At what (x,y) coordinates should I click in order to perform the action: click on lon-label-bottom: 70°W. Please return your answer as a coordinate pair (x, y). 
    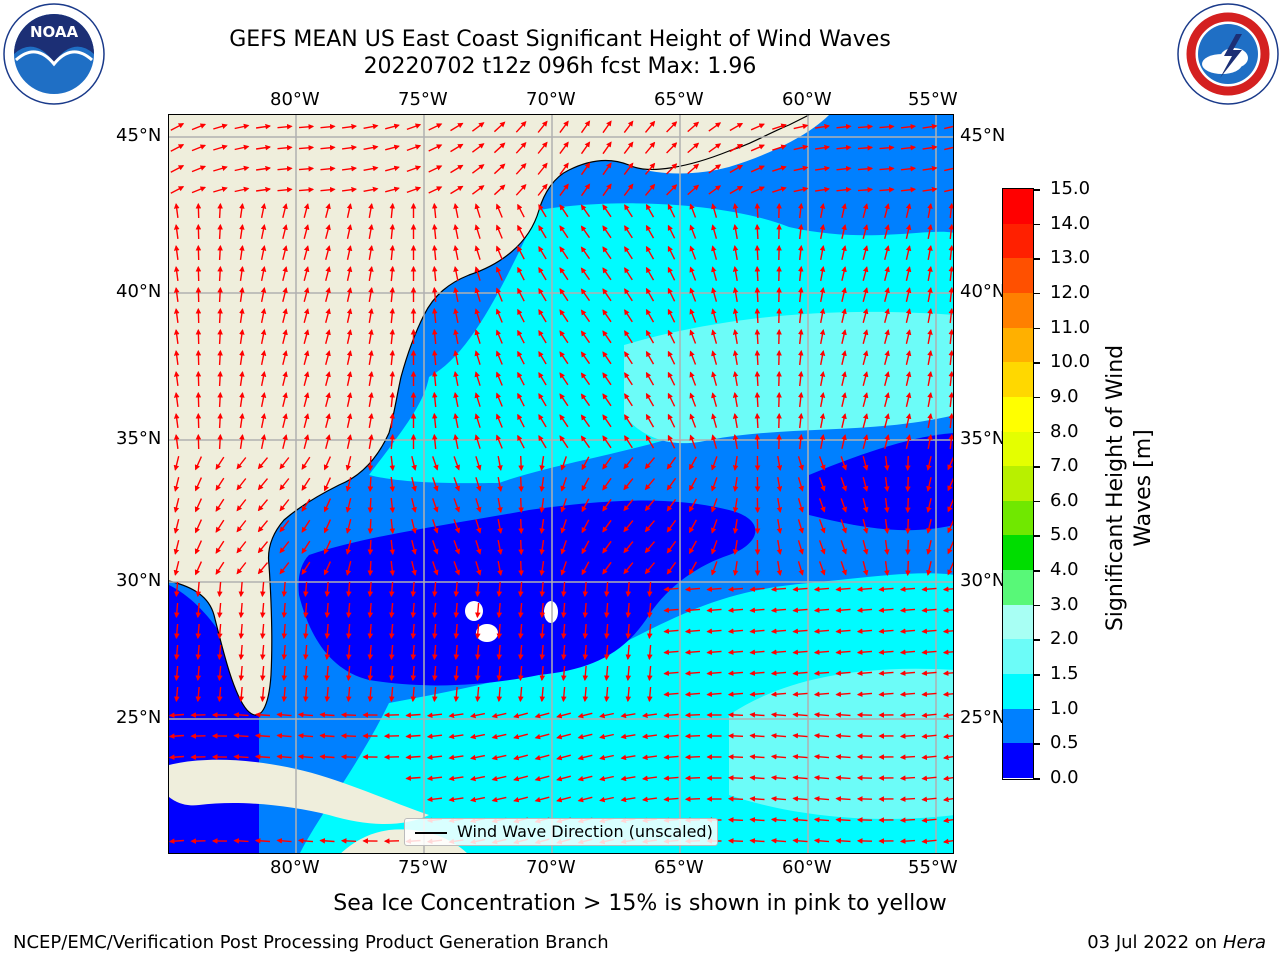
    Looking at the image, I should click on (551, 867).